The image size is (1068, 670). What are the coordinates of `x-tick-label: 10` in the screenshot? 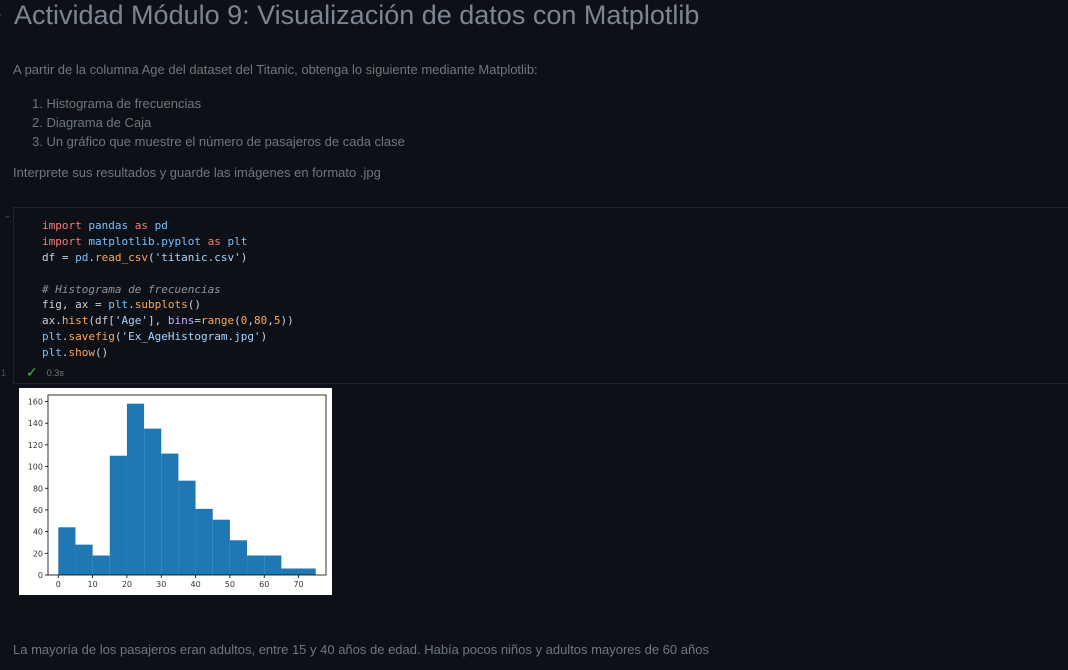 It's located at (93, 584).